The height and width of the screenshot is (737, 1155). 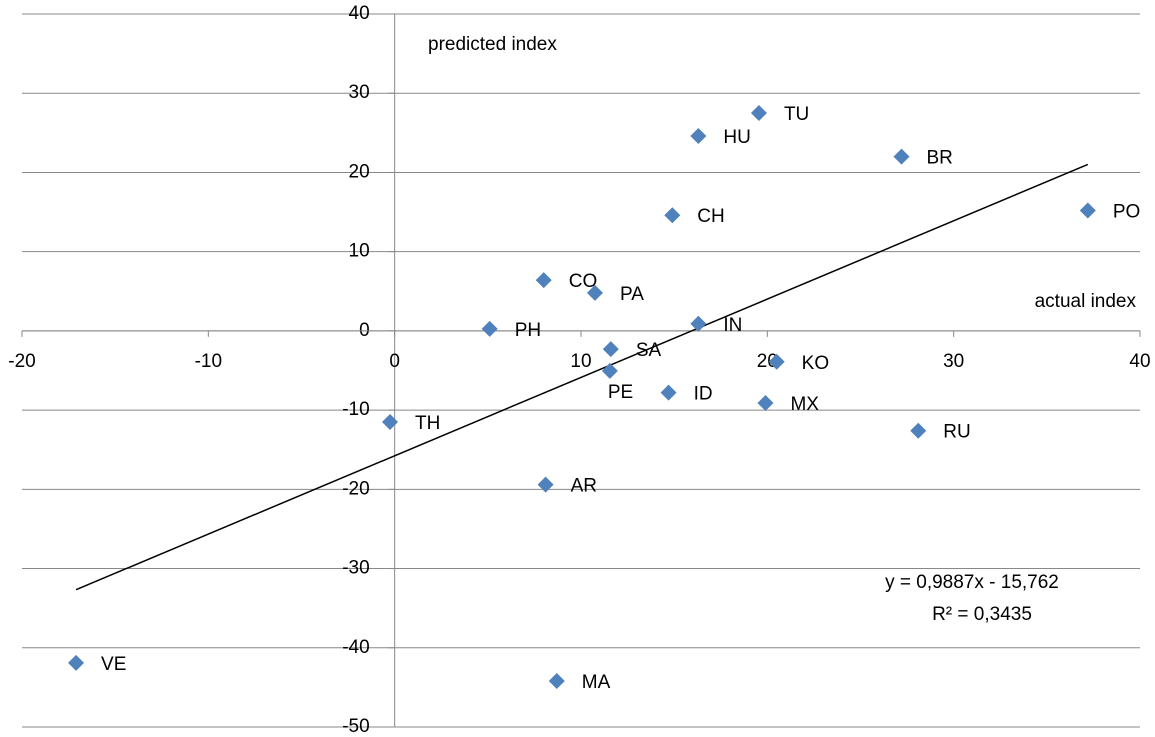 What do you see at coordinates (632, 294) in the screenshot?
I see `point-label: PA` at bounding box center [632, 294].